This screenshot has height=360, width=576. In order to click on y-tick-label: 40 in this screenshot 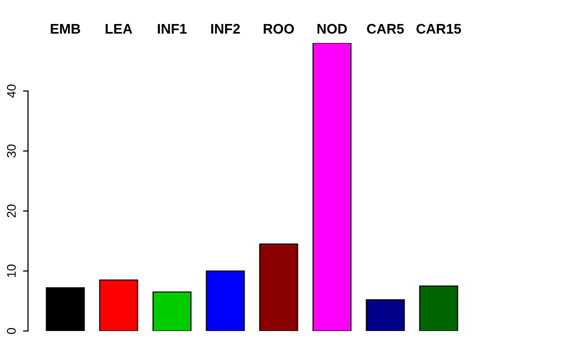, I will do `click(11, 91)`.